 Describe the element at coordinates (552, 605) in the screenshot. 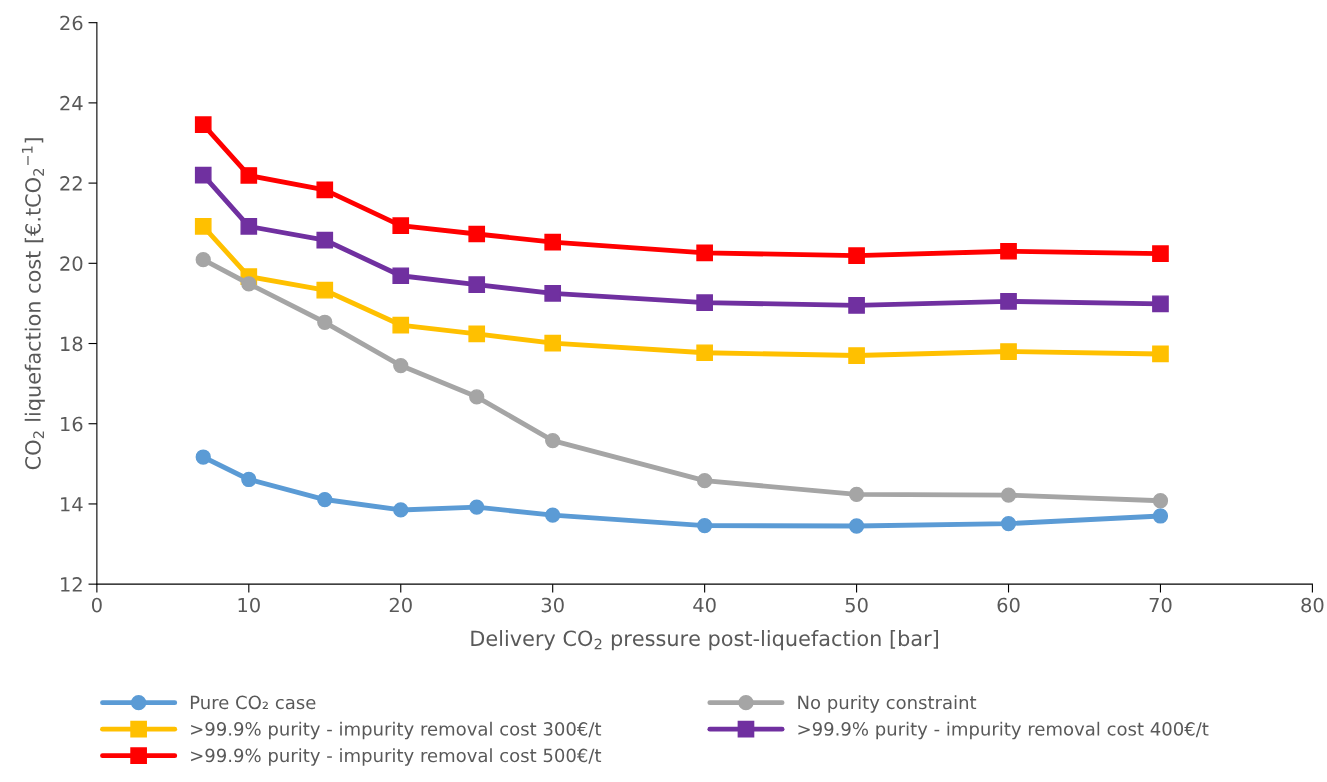

I see `x-tick-label: 30` at that location.